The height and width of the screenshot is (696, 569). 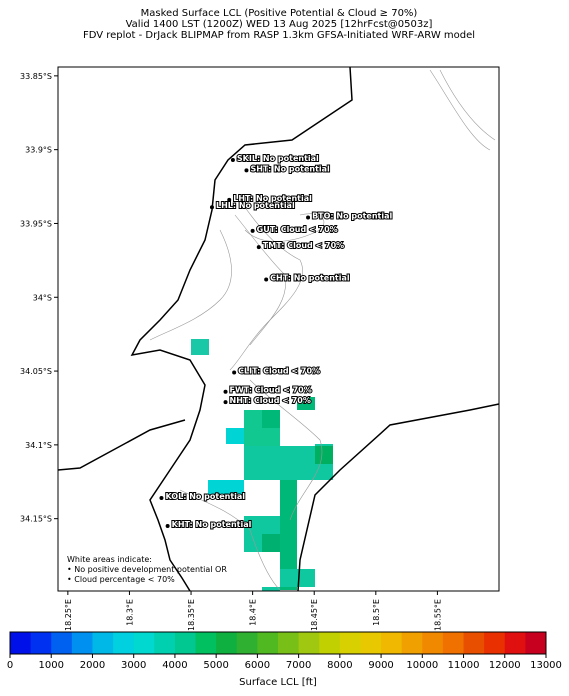 What do you see at coordinates (42, 297) in the screenshot?
I see `y-tick-label: 34°S` at bounding box center [42, 297].